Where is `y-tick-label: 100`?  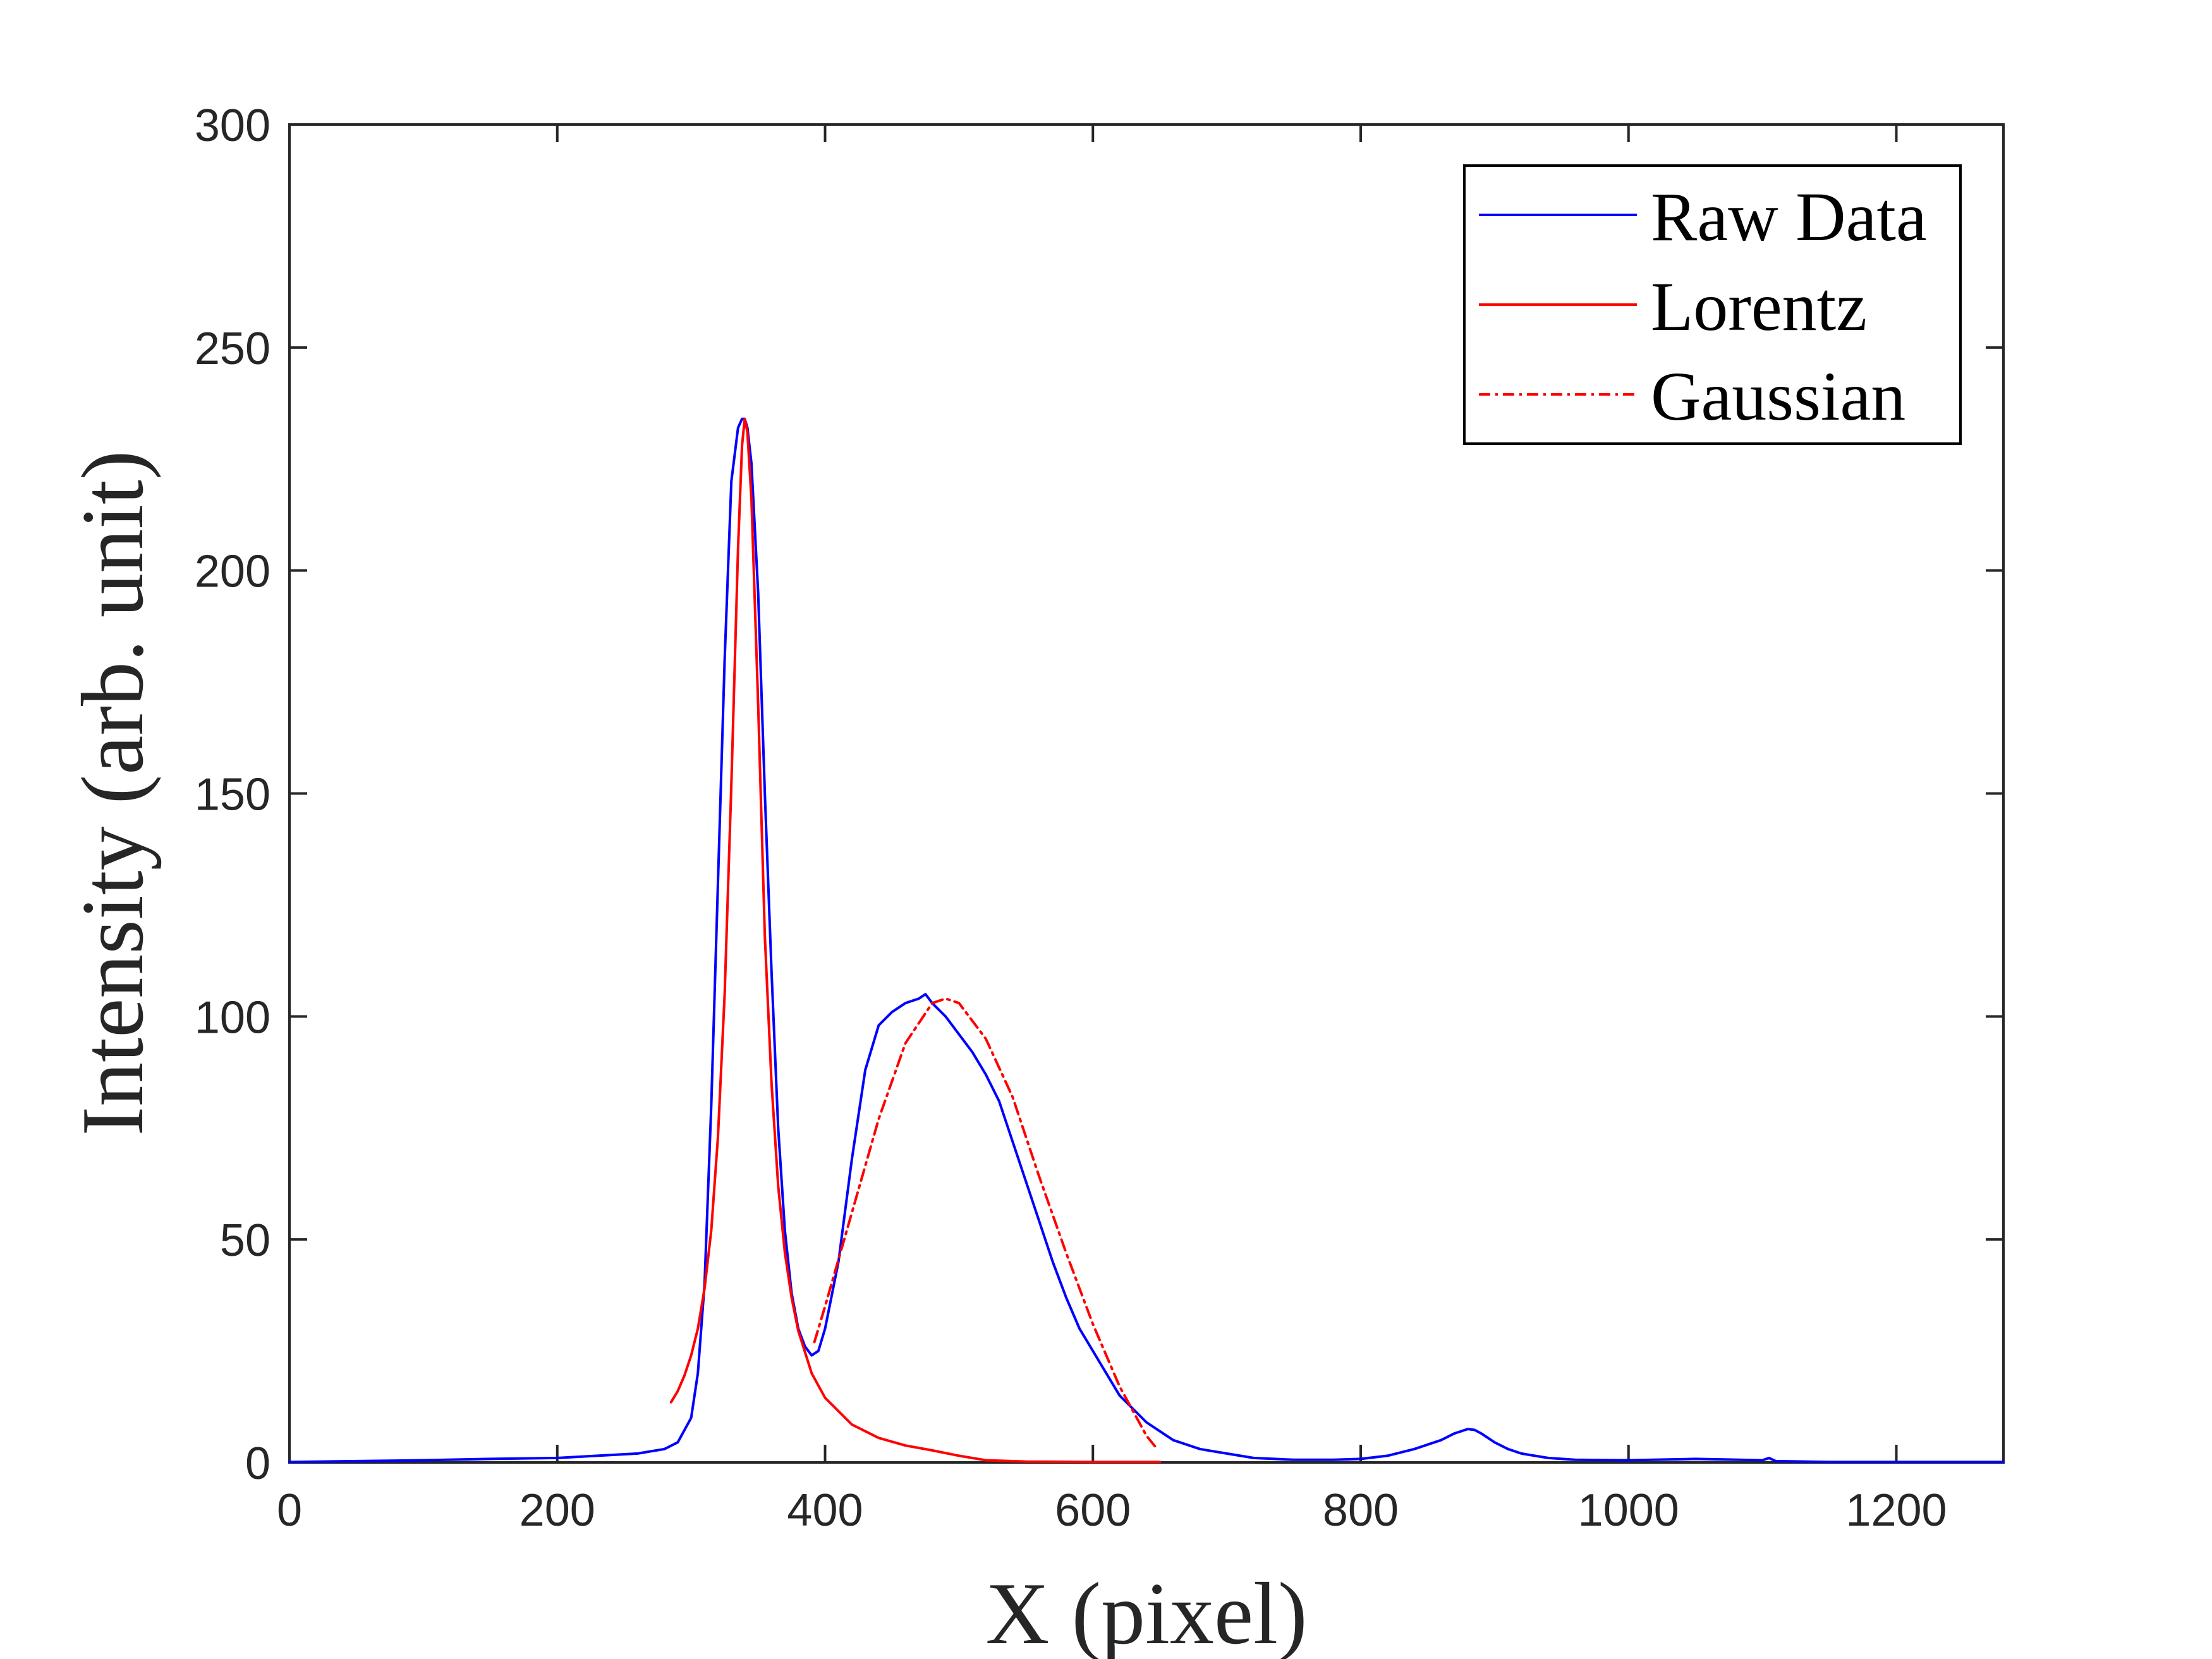
y-tick-label: 100 is located at coordinates (232, 1017).